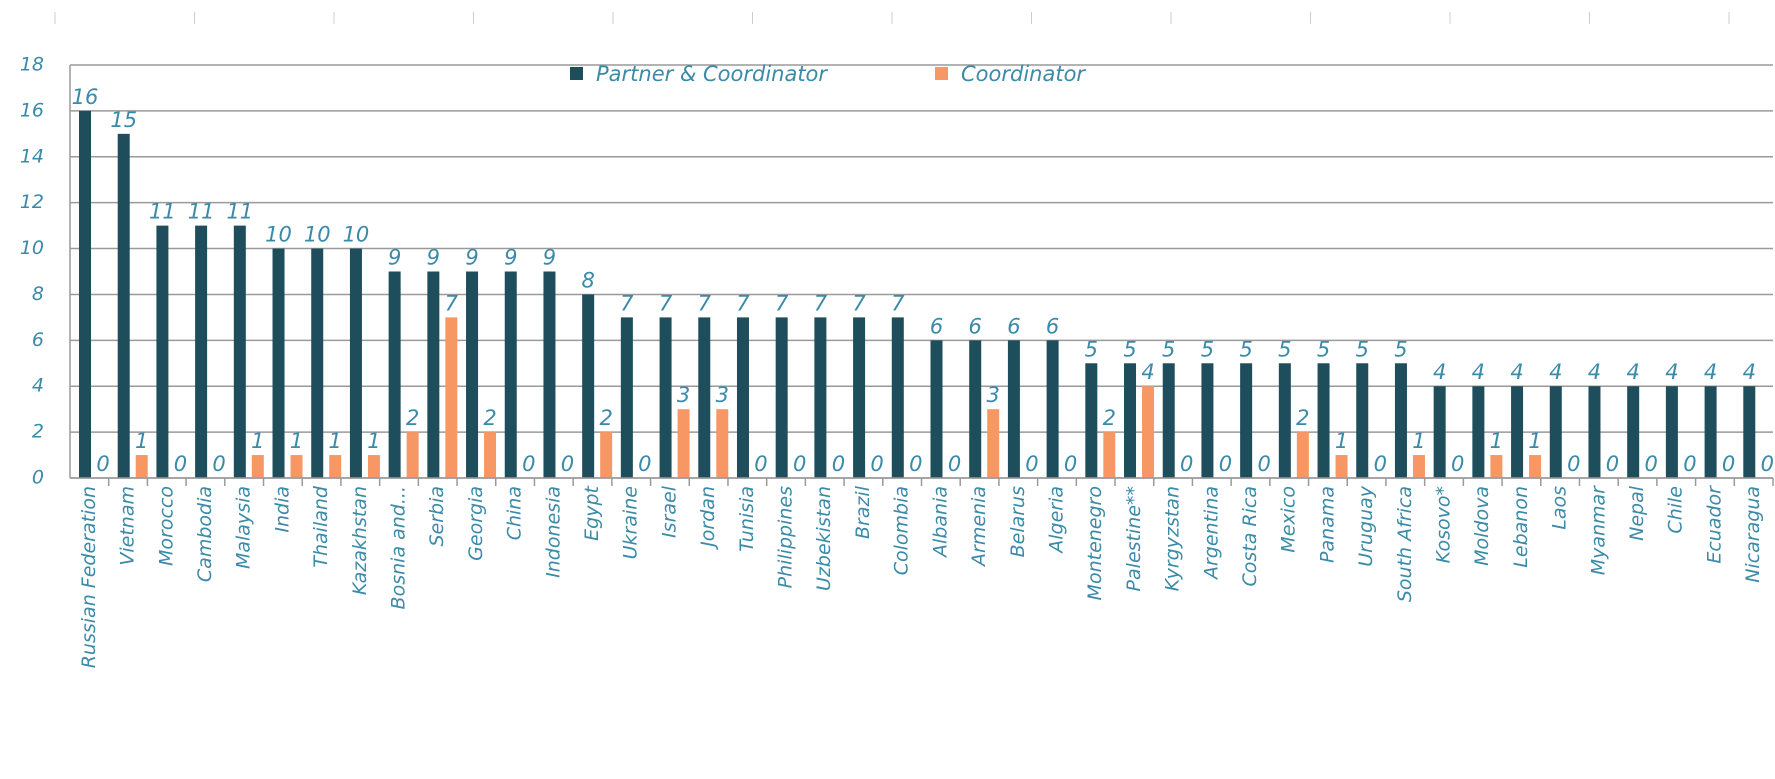 The height and width of the screenshot is (779, 1775). Describe the element at coordinates (1173, 538) in the screenshot. I see `x-tick-label: Kyrgyzstan` at that location.